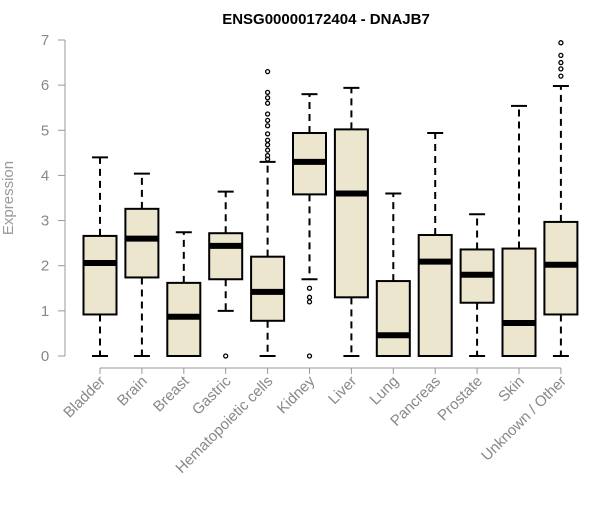 The height and width of the screenshot is (505, 600). I want to click on y-tick-label: 5, so click(45, 130).